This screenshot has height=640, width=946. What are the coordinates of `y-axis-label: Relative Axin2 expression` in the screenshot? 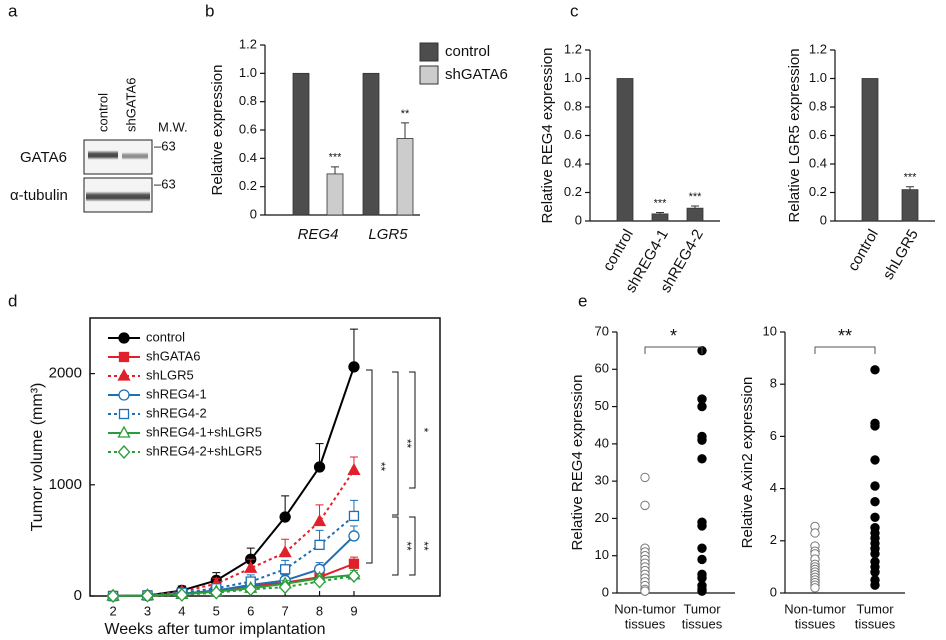 It's located at (747, 463).